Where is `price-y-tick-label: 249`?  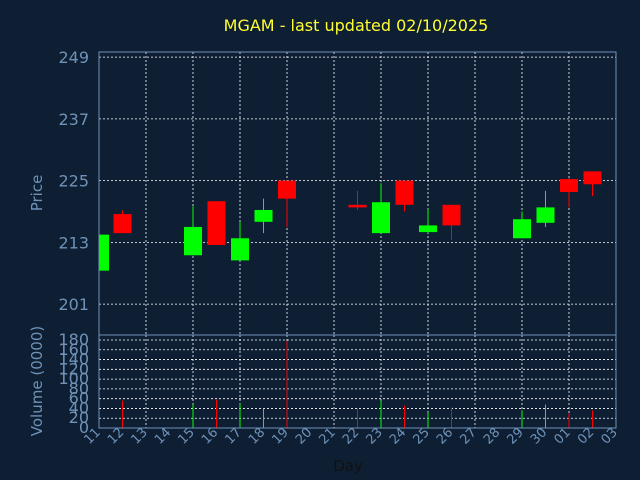 price-y-tick-label: 249 is located at coordinates (73, 57).